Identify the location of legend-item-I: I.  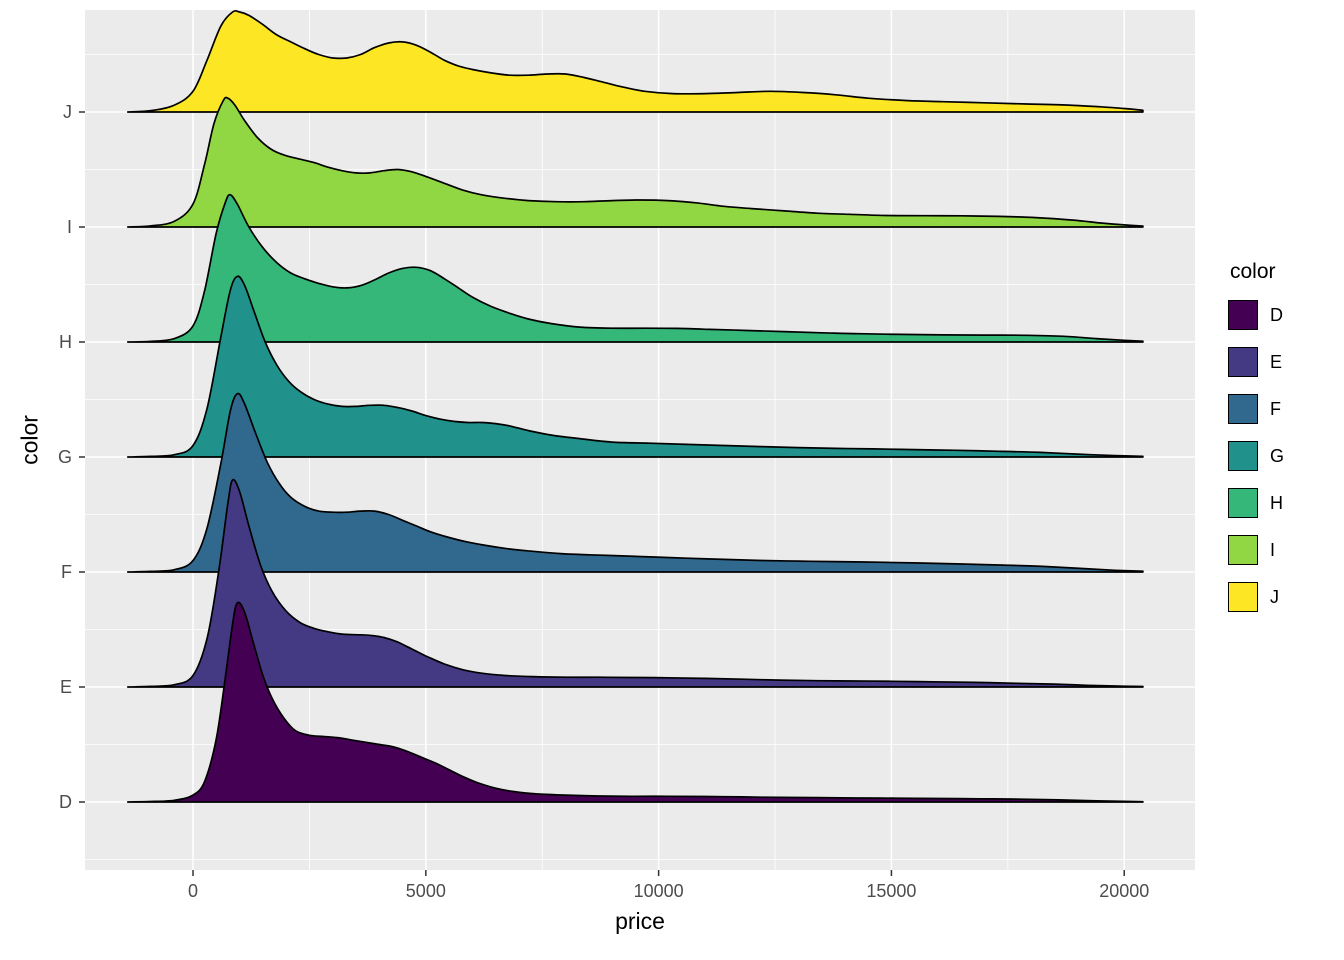
(1256, 550).